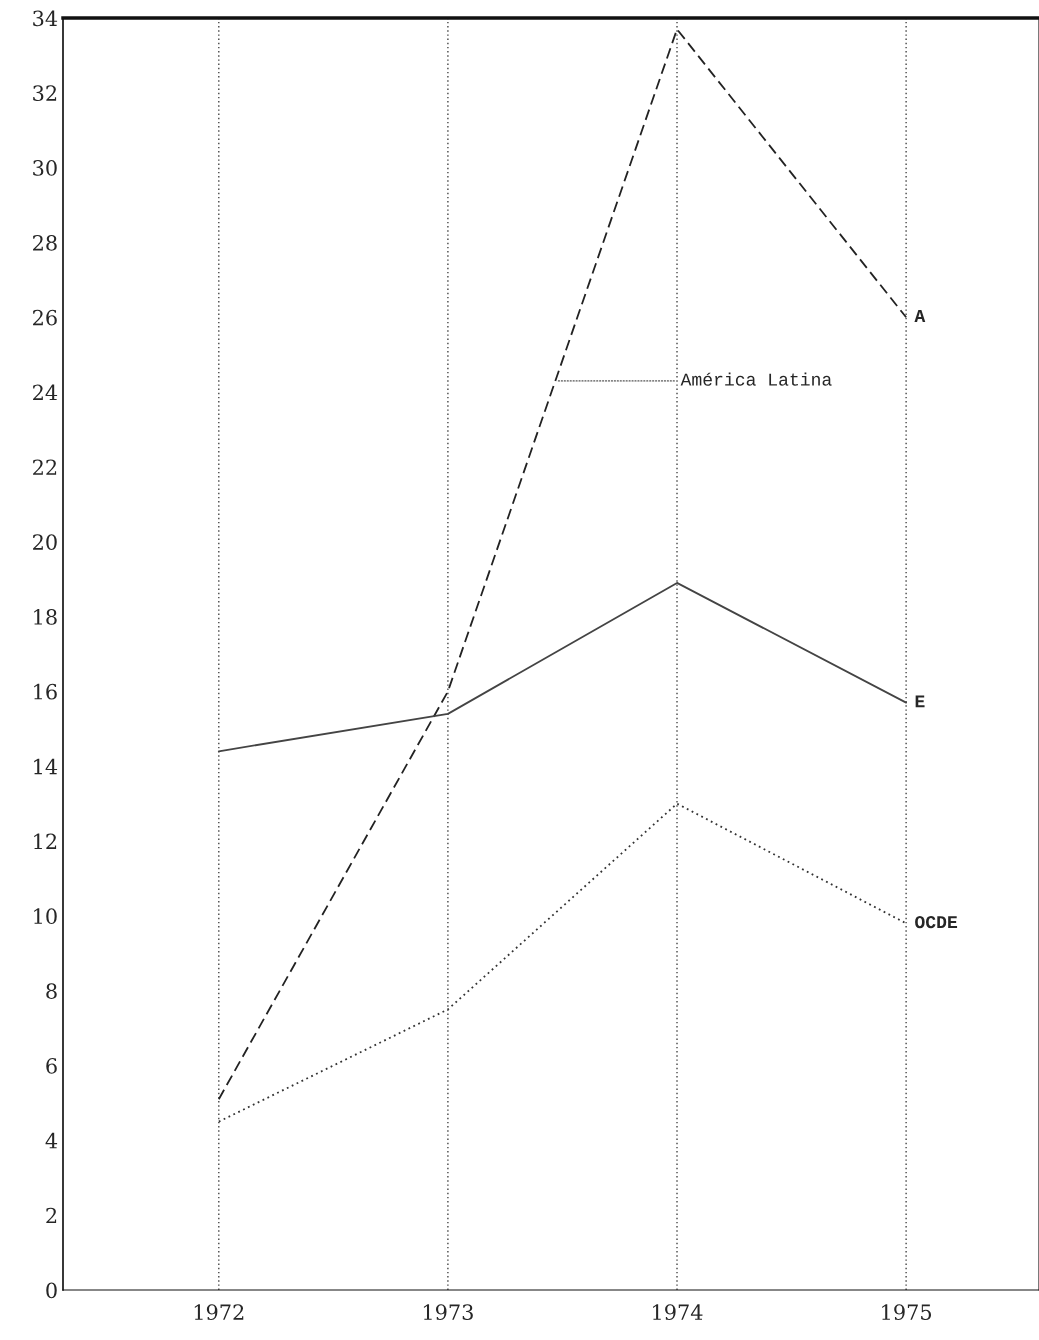 Image resolution: width=1039 pixels, height=1340 pixels. Describe the element at coordinates (51, 1065) in the screenshot. I see `y-tick-label: 6` at that location.